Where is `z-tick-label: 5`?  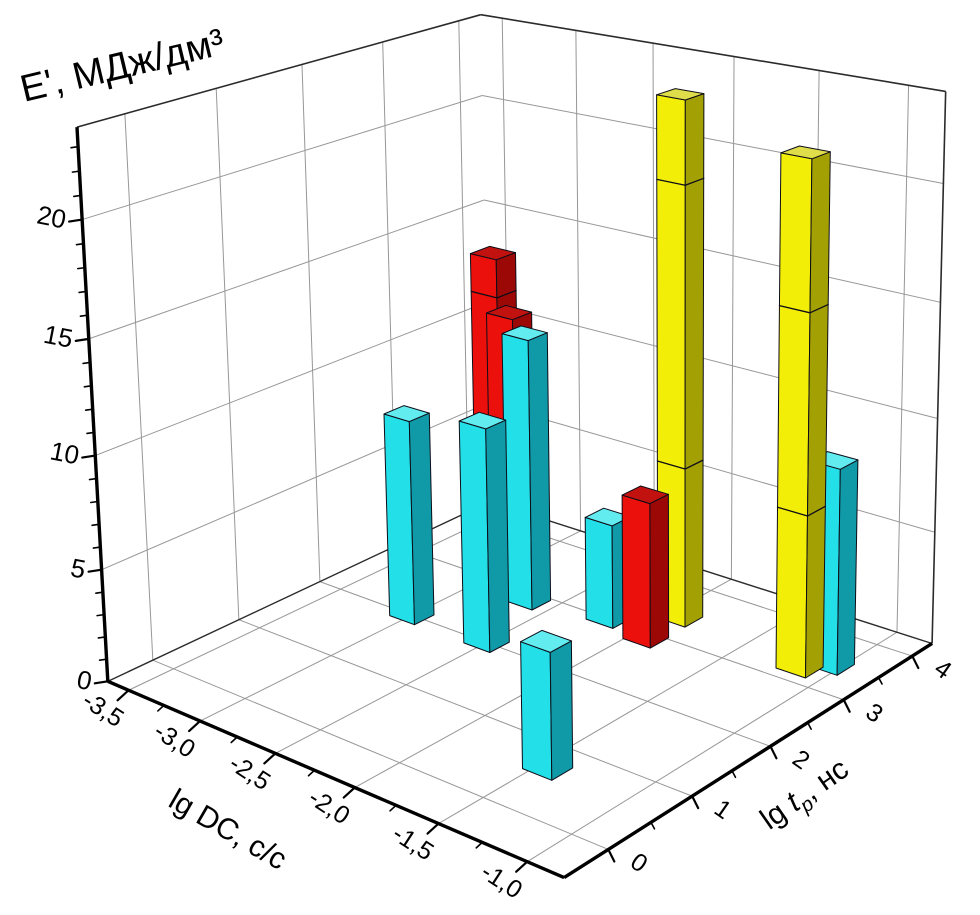 z-tick-label: 5 is located at coordinates (78, 568).